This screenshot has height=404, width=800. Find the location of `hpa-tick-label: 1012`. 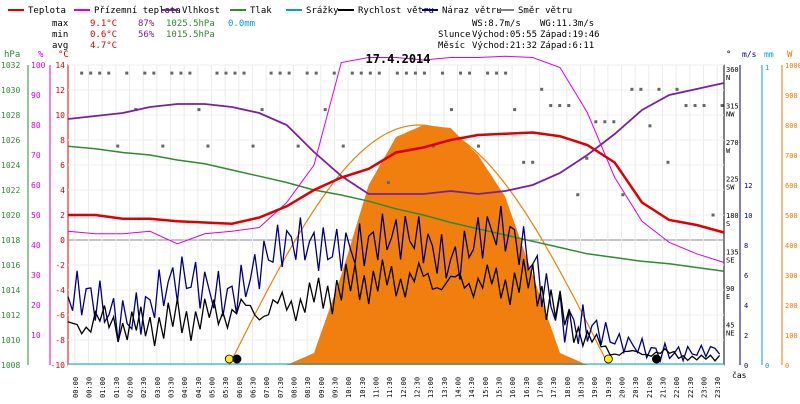

hpa-tick-label: 1012 is located at coordinates (10, 315).